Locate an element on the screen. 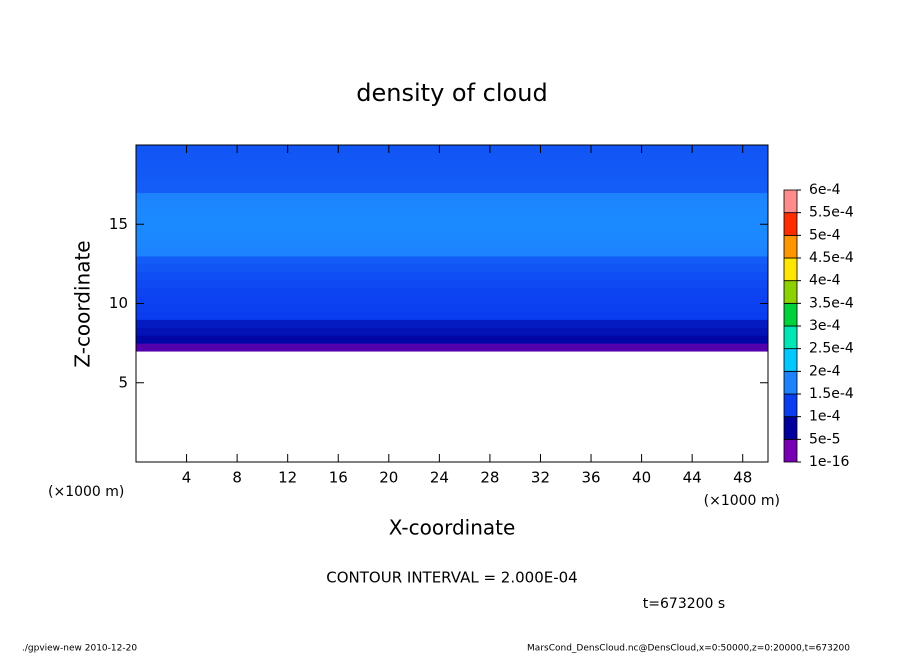  colorbar-label: 2.5e-4 is located at coordinates (831, 349).